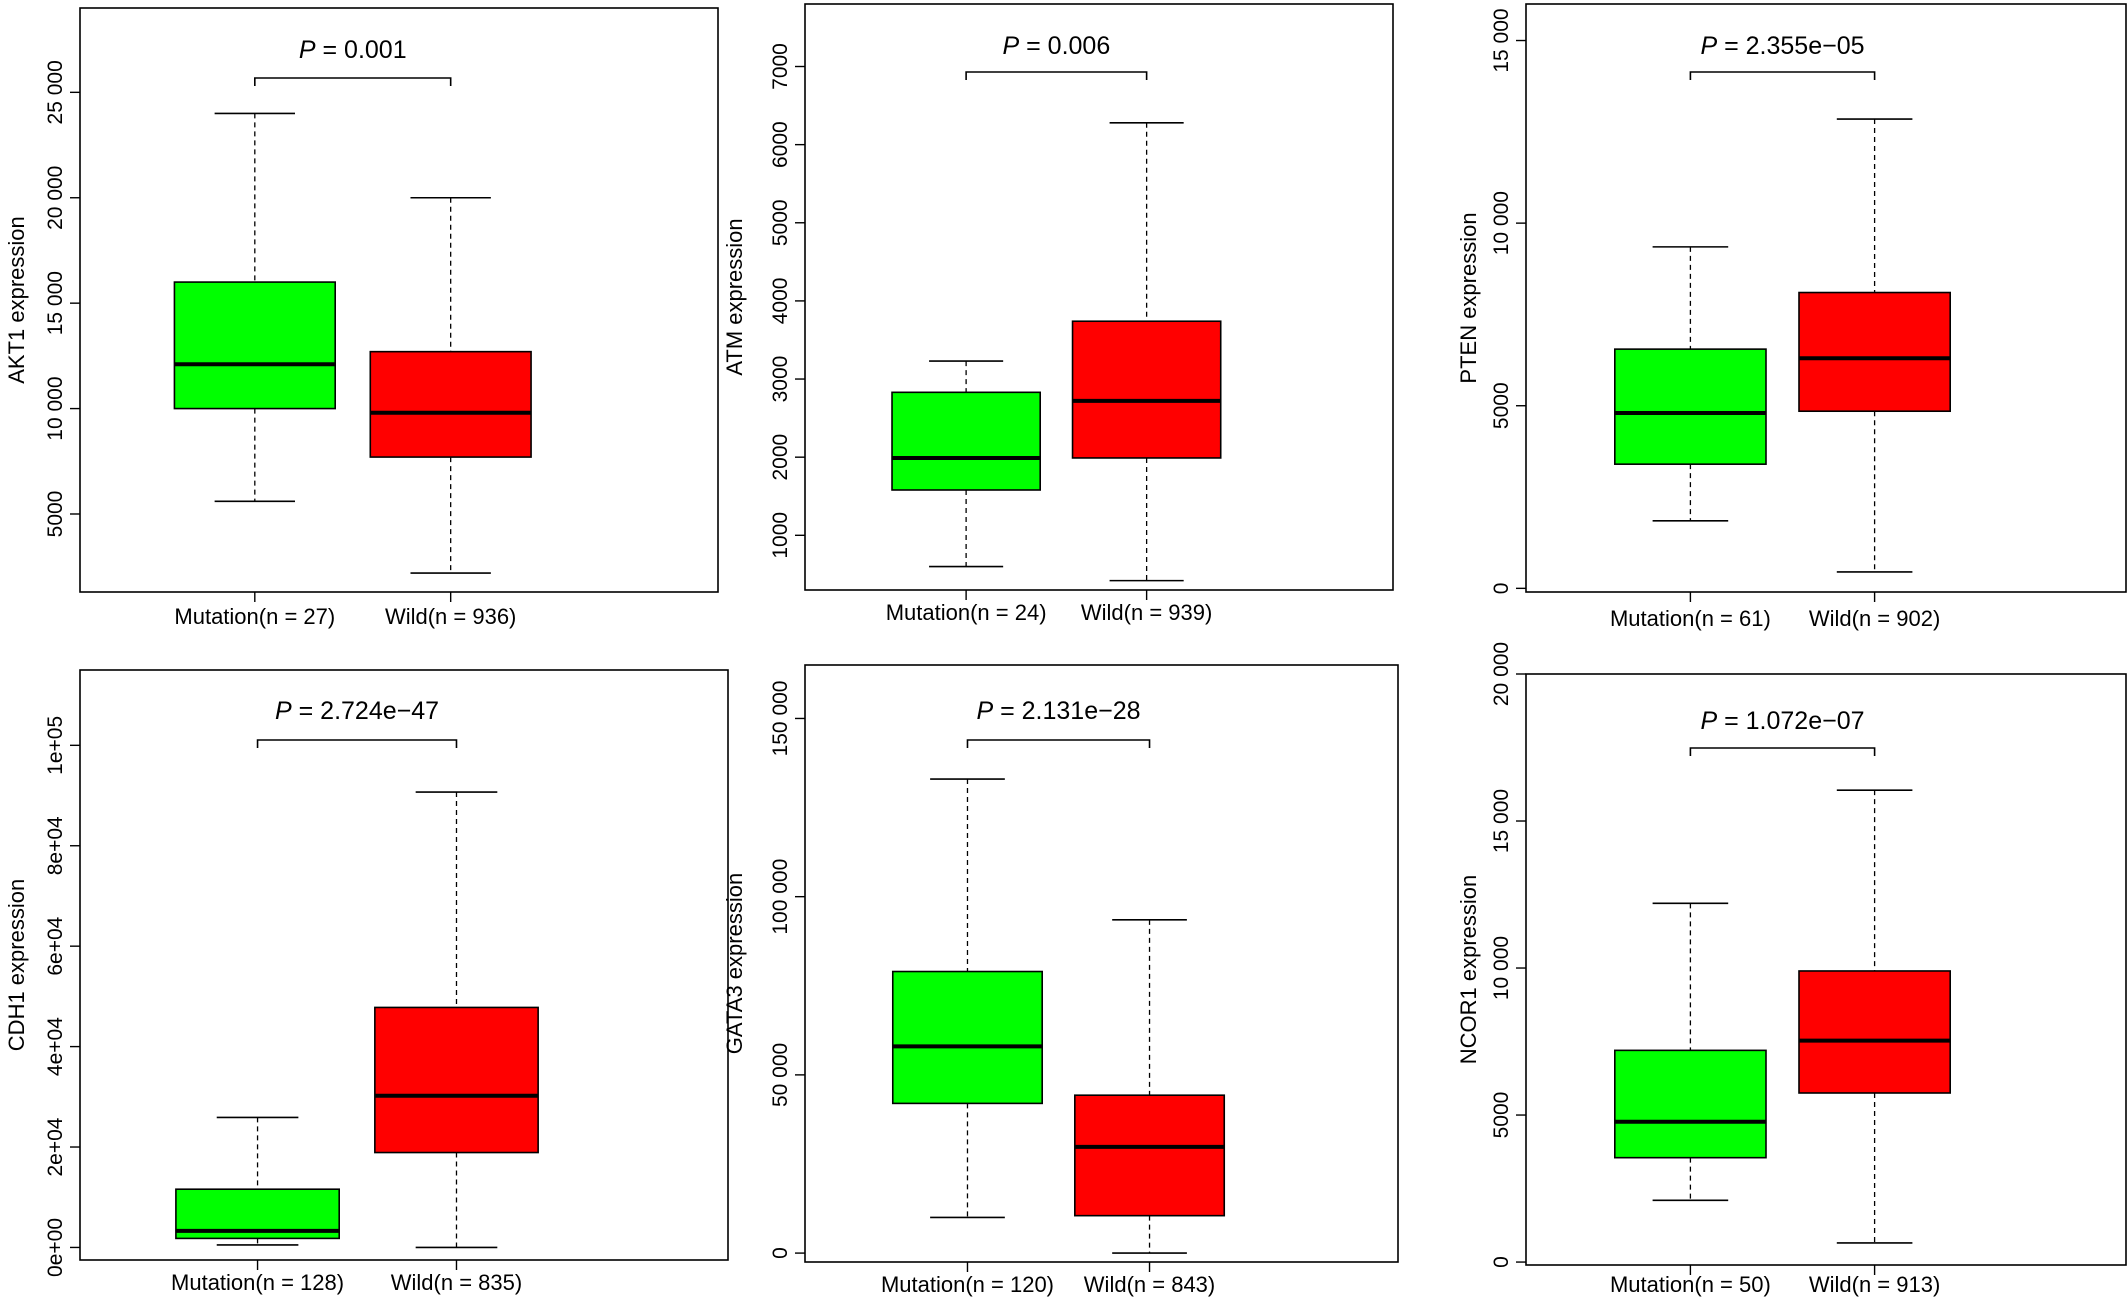 The image size is (2128, 1307). I want to click on x-category-label: Wild(n = 843), so click(1149, 1284).